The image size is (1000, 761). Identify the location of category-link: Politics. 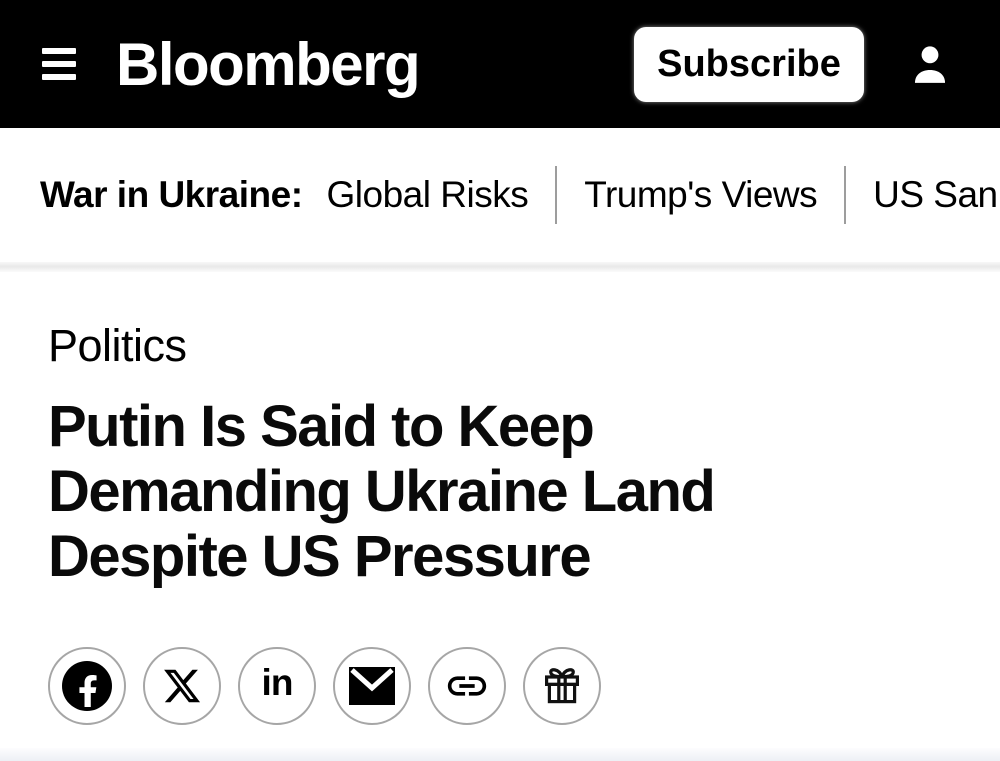
(117, 345).